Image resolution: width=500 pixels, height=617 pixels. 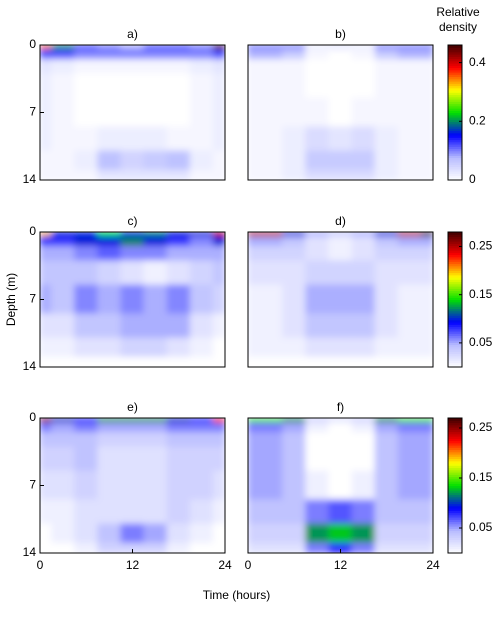 I want to click on heatmap-cells, so click(x=340, y=485).